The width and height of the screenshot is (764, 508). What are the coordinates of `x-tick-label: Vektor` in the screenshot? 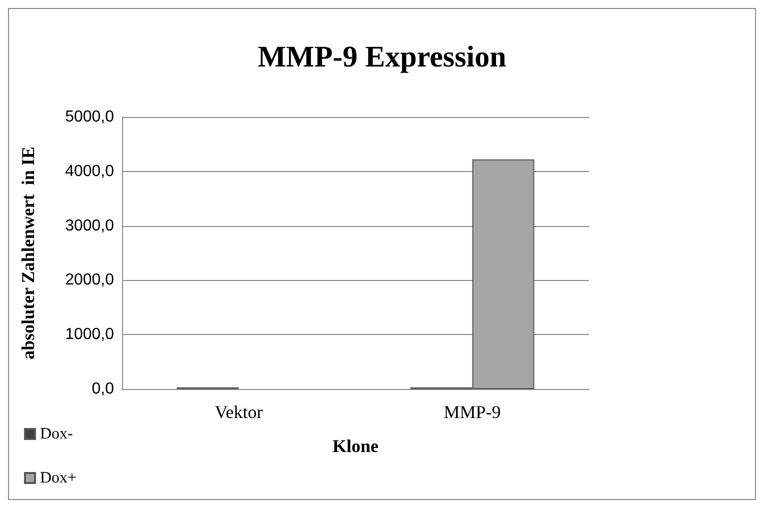 It's located at (238, 412).